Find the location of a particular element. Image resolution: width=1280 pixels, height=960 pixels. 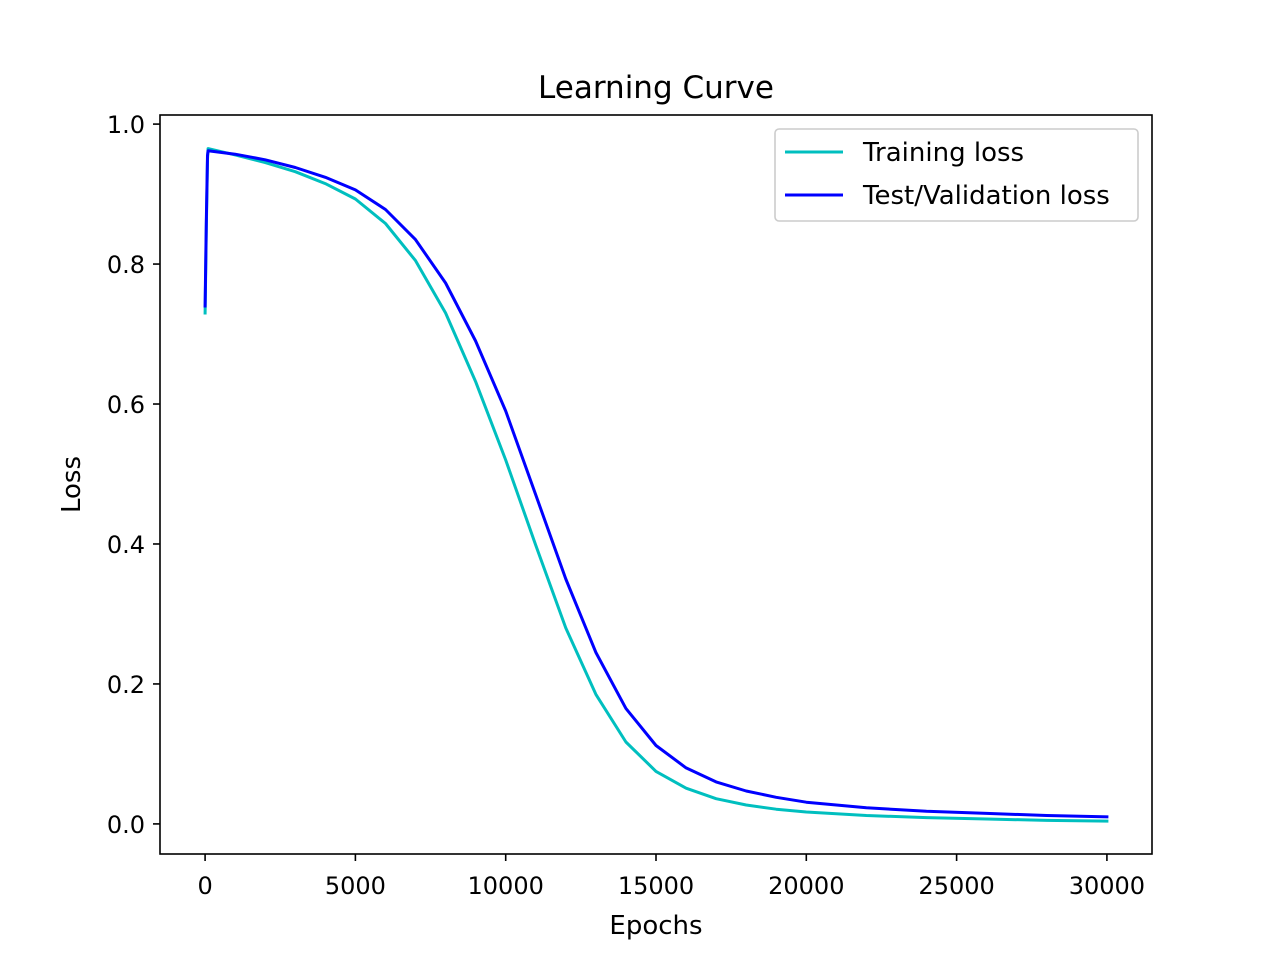

x-tick-label: 20000 is located at coordinates (806, 886).